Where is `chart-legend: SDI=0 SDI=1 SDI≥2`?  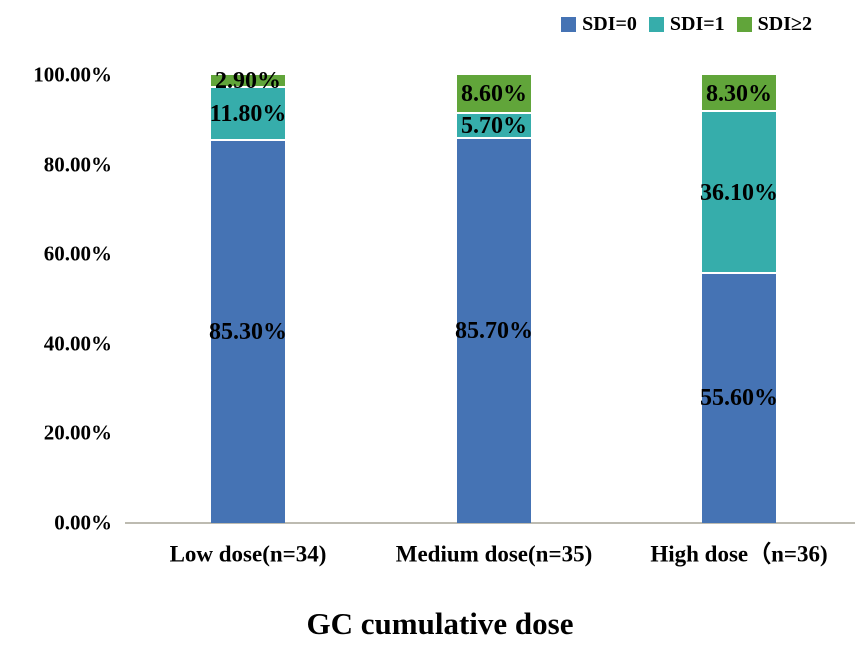
chart-legend: SDI=0 SDI=1 SDI≥2 is located at coordinates (686, 24).